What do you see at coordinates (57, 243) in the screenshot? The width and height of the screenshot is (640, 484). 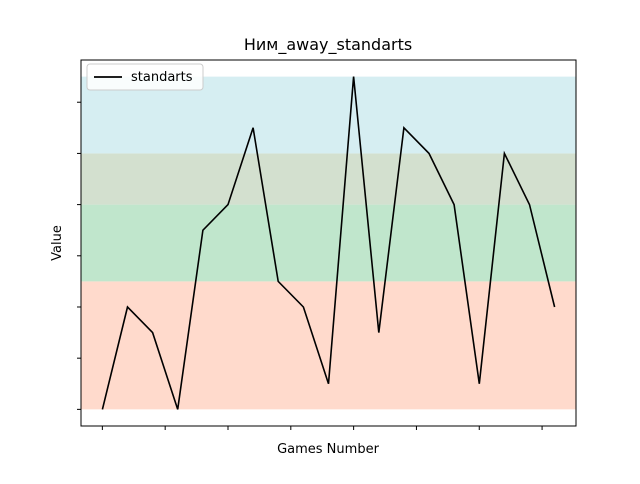 I see `y-axis-label: Value` at bounding box center [57, 243].